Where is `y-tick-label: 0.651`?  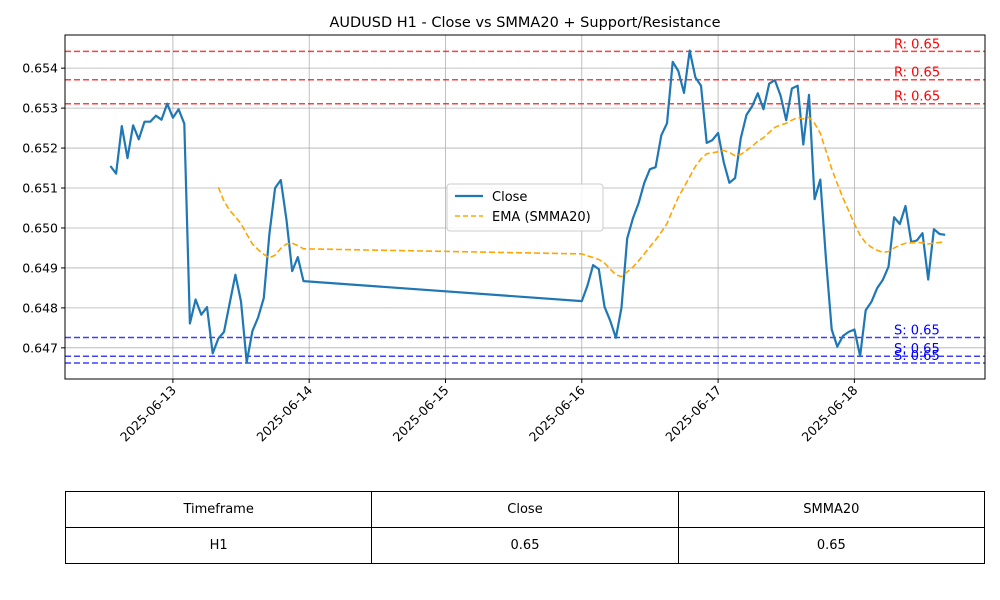 y-tick-label: 0.651 is located at coordinates (40, 188).